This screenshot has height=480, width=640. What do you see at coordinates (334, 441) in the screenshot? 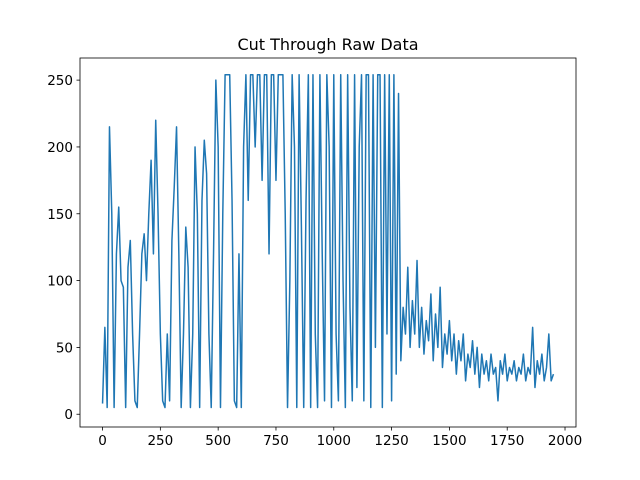
I see `x-tick-label: 1000` at bounding box center [334, 441].